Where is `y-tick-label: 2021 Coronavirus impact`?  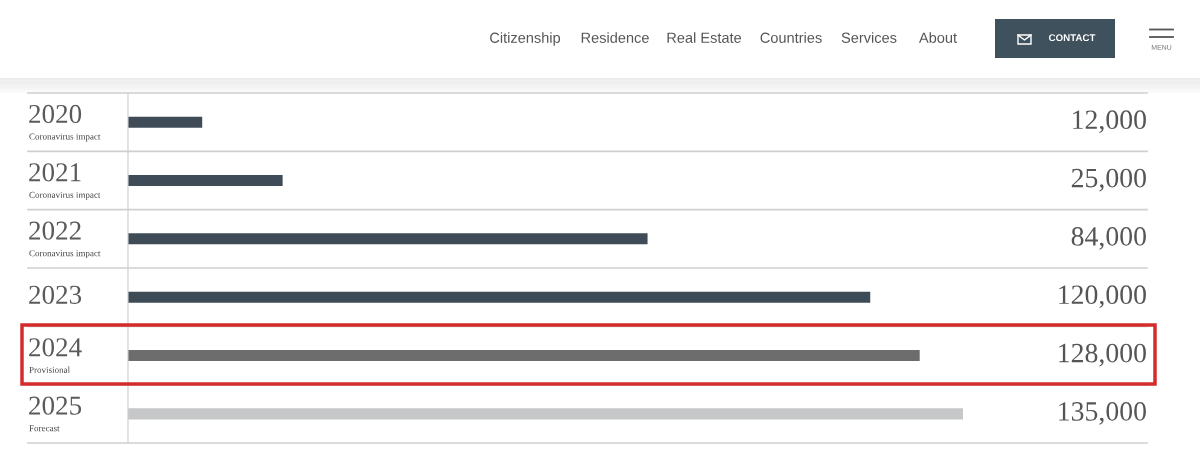 y-tick-label: 2021 Coronavirus impact is located at coordinates (65, 181).